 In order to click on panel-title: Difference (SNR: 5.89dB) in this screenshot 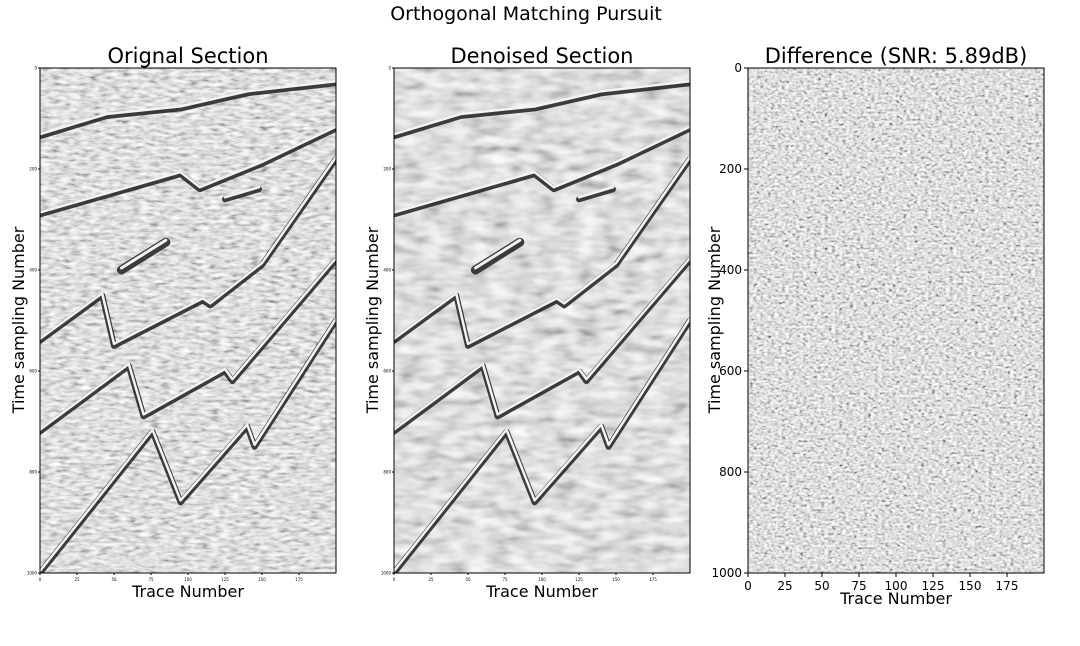, I will do `click(896, 56)`.